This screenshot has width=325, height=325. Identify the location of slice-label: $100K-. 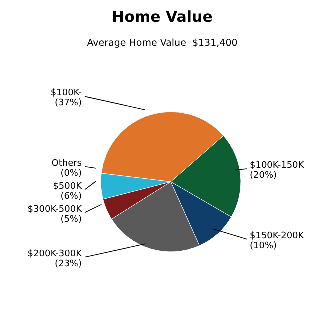
(66, 93).